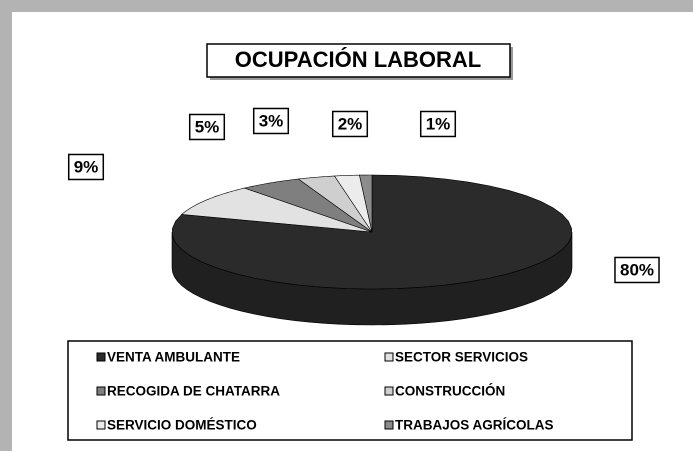 The width and height of the screenshot is (693, 451). I want to click on value-label: 3%, so click(271, 120).